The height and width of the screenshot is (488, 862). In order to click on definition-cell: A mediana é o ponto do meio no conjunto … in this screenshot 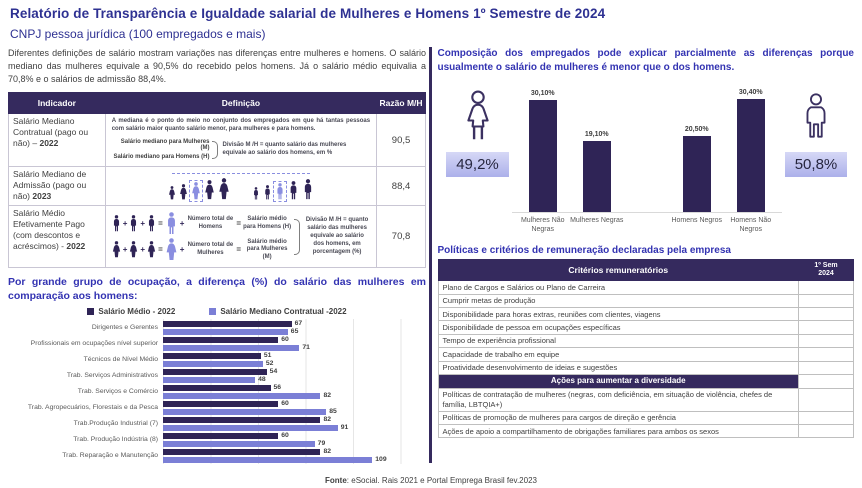, I will do `click(241, 140)`.